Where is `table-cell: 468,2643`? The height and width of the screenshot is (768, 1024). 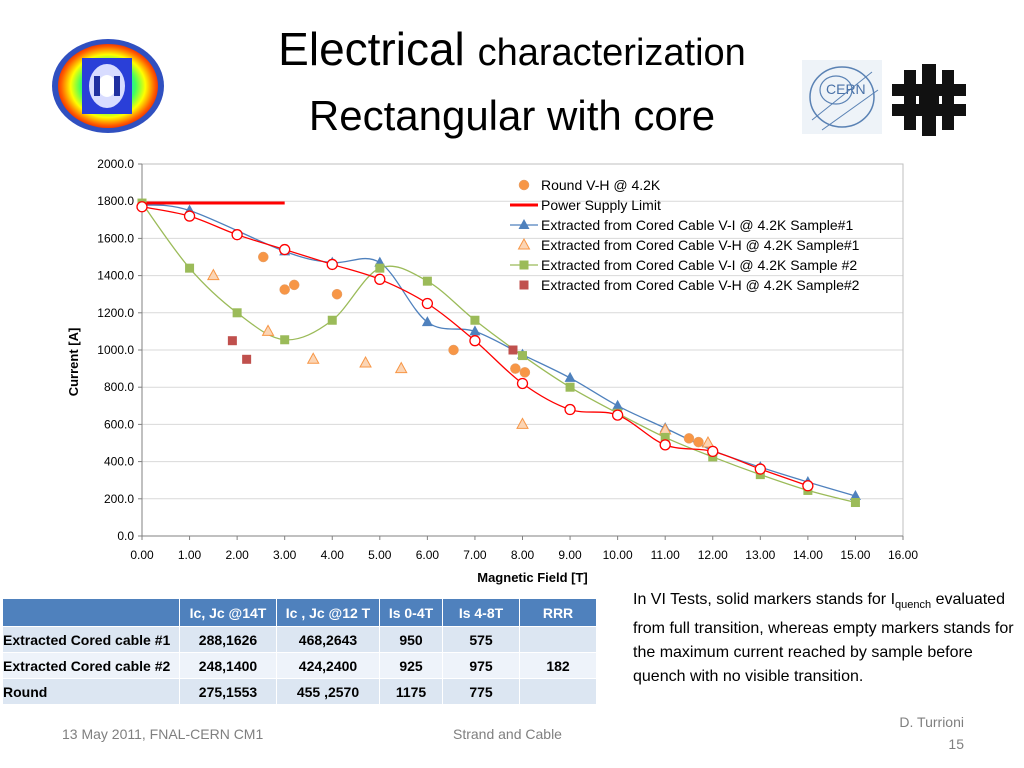
table-cell: 468,2643 is located at coordinates (328, 639).